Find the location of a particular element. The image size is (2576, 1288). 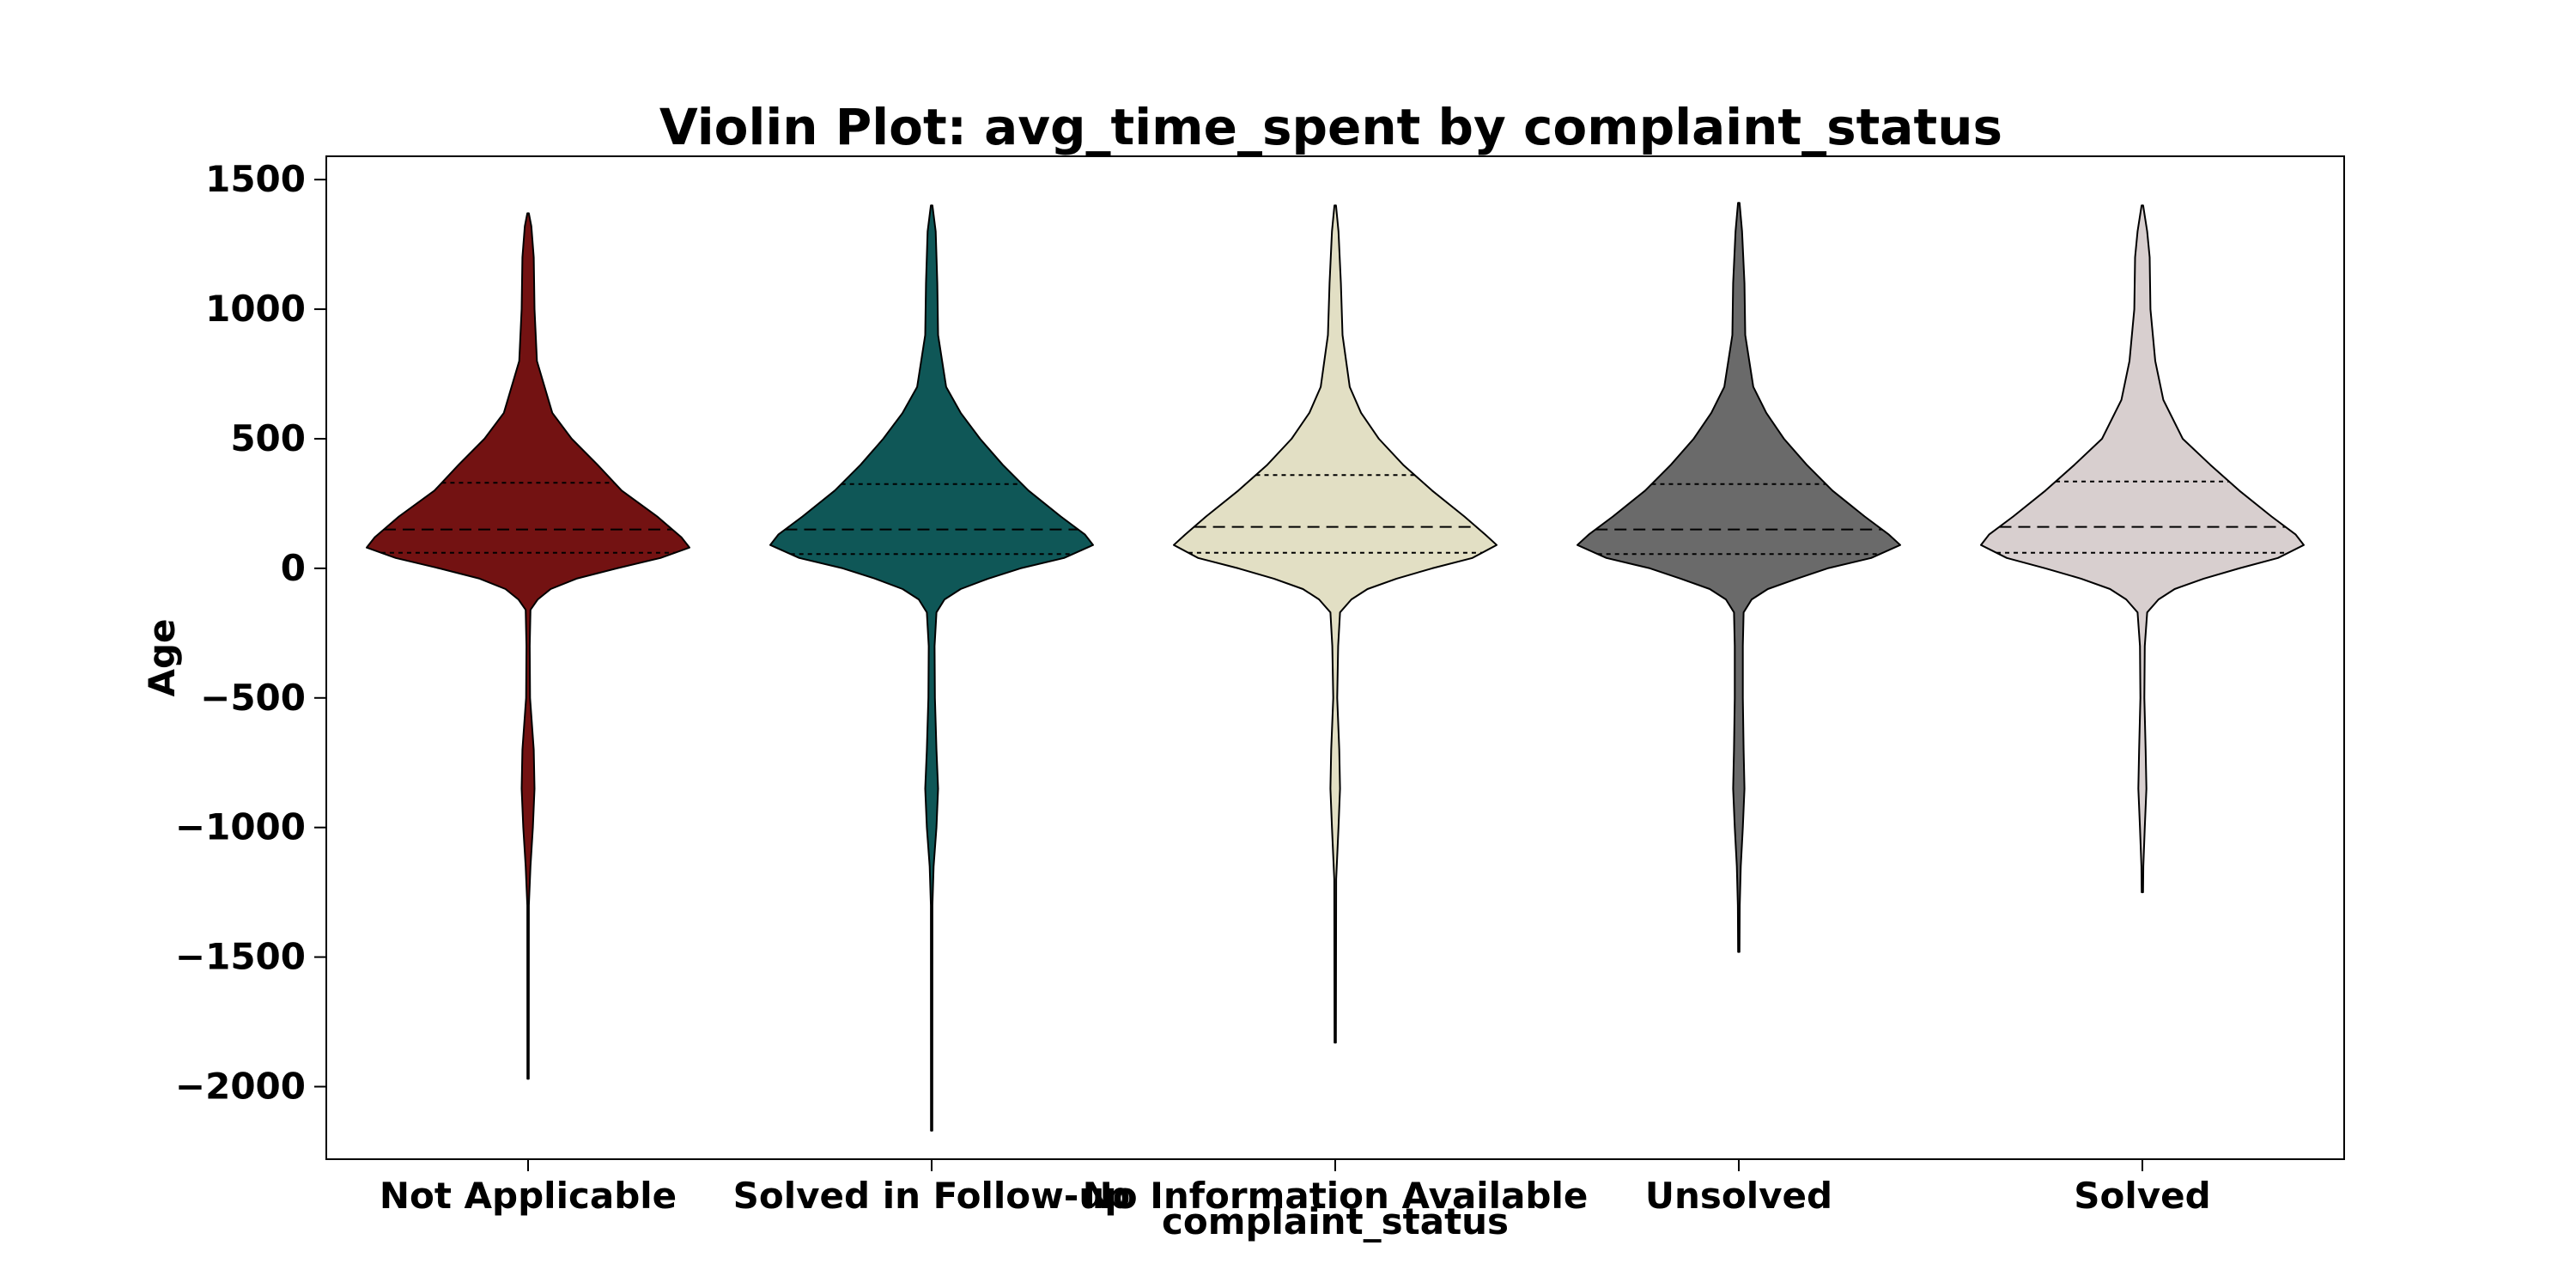

y-tick-label: 1500 is located at coordinates (255, 179).